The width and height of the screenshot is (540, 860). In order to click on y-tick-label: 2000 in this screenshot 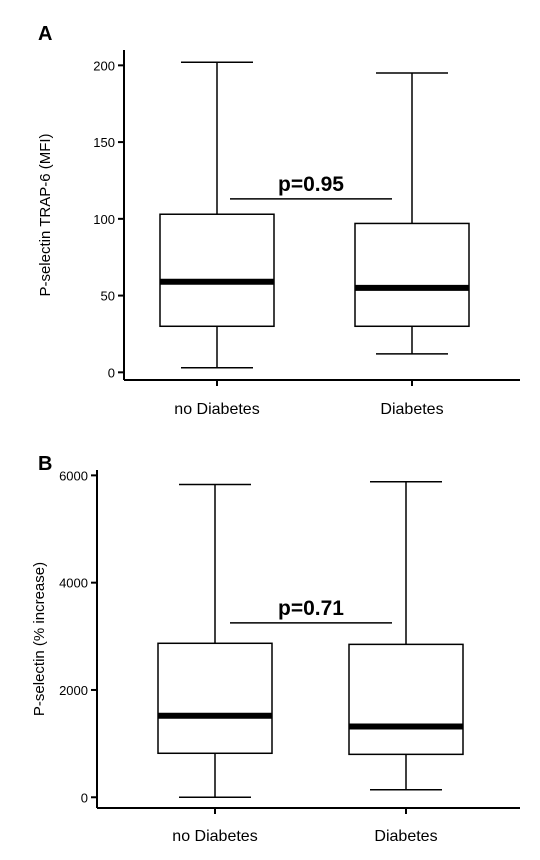, I will do `click(73, 690)`.